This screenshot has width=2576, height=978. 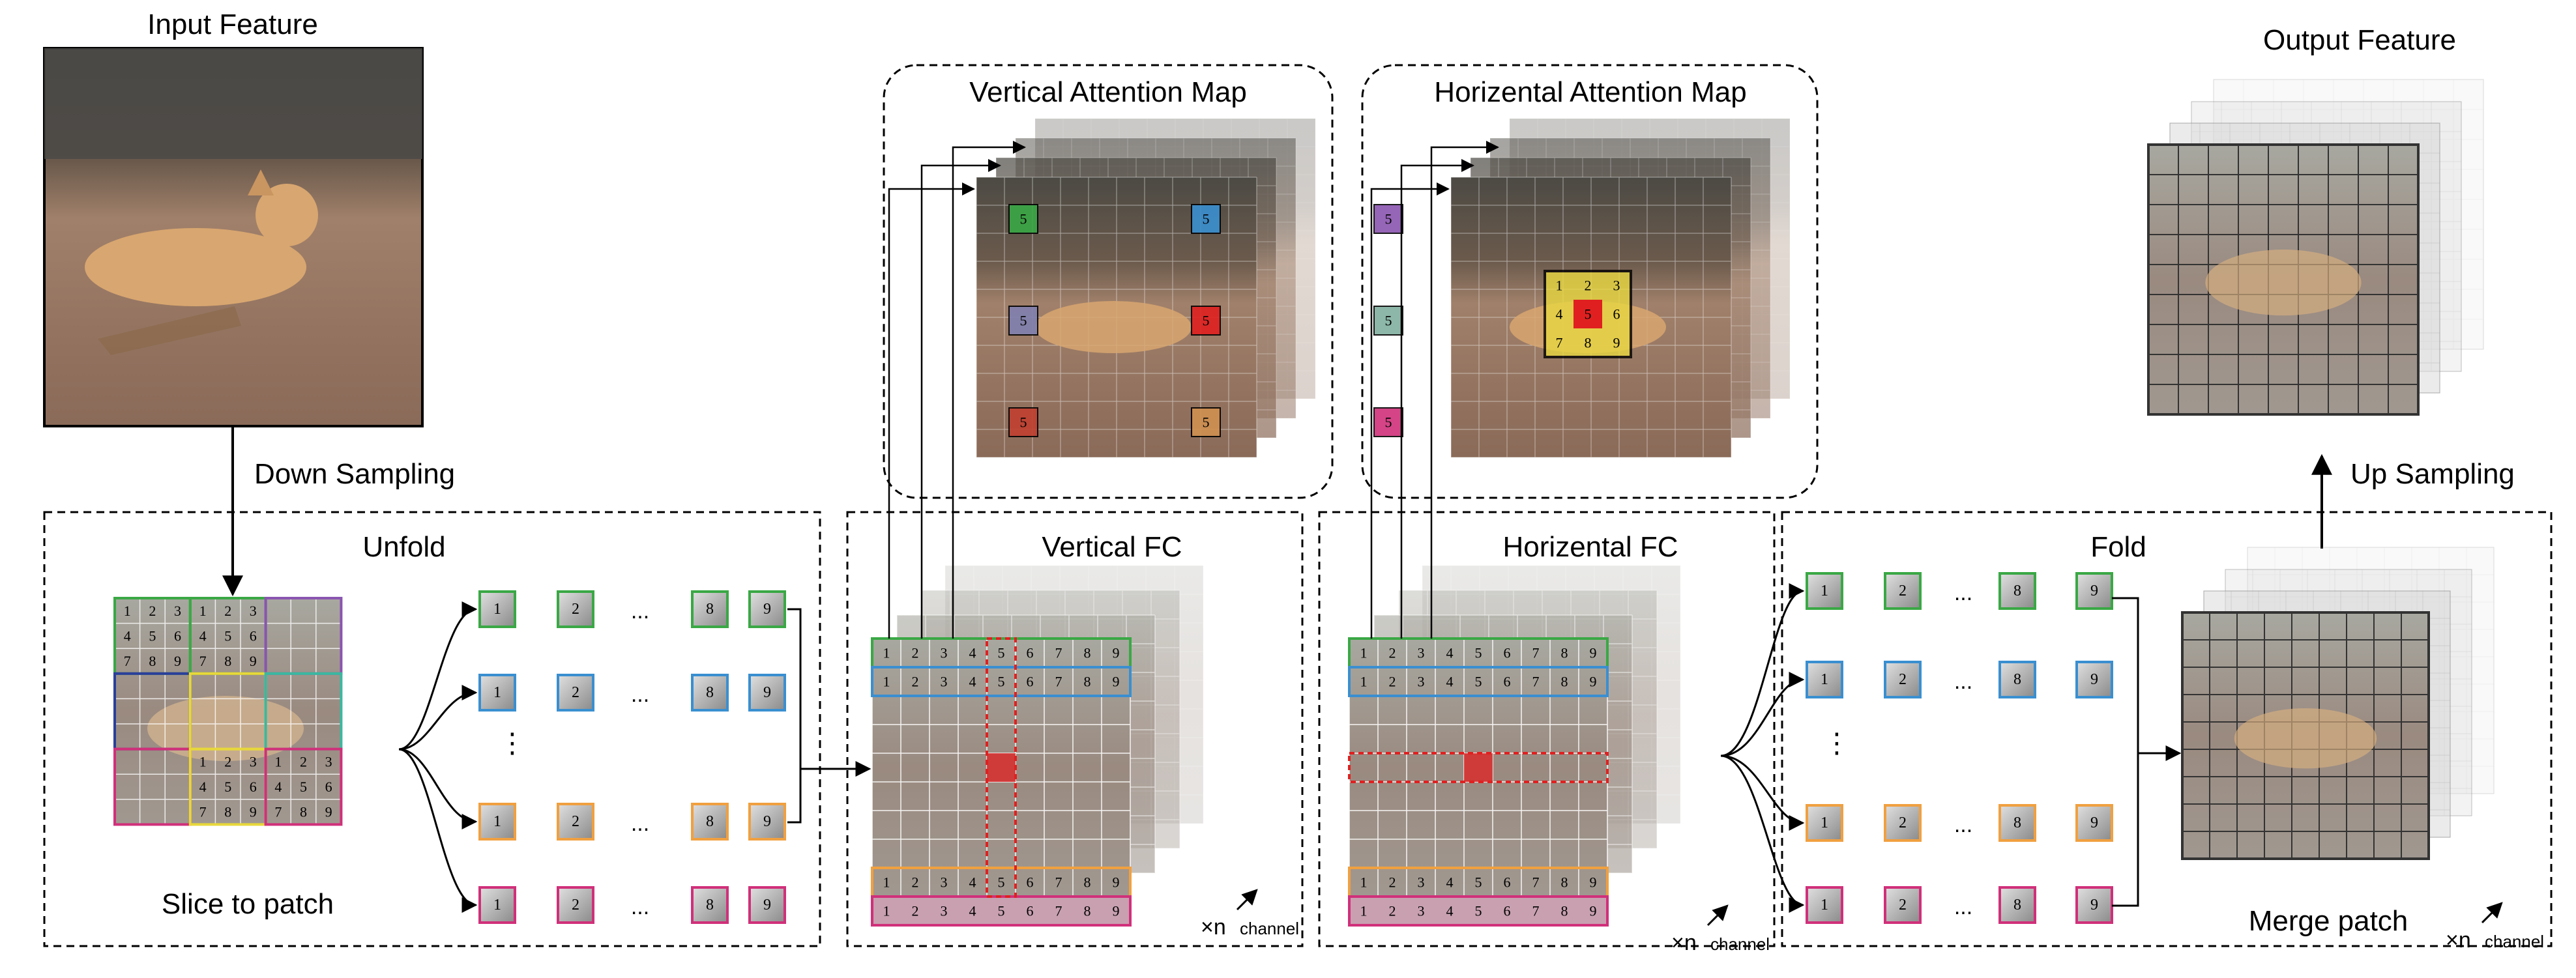 I want to click on unfold-vdots: ⋮, so click(x=512, y=743).